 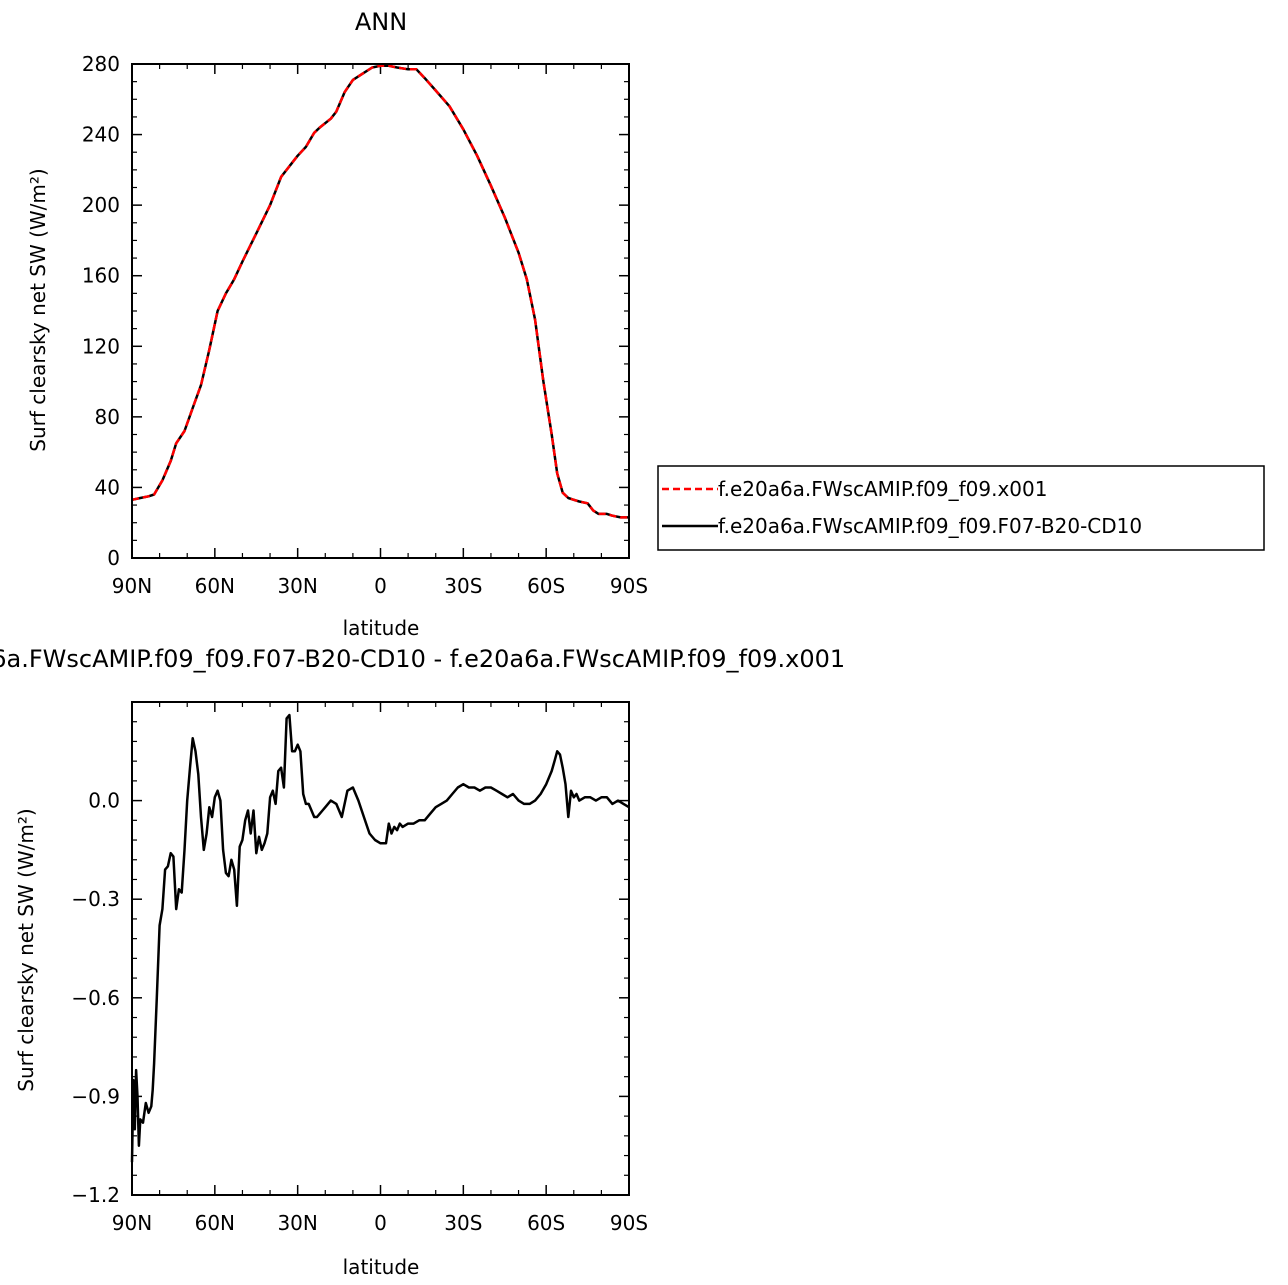 What do you see at coordinates (381, 1267) in the screenshot?
I see `bottom-x-axis-title: latitude` at bounding box center [381, 1267].